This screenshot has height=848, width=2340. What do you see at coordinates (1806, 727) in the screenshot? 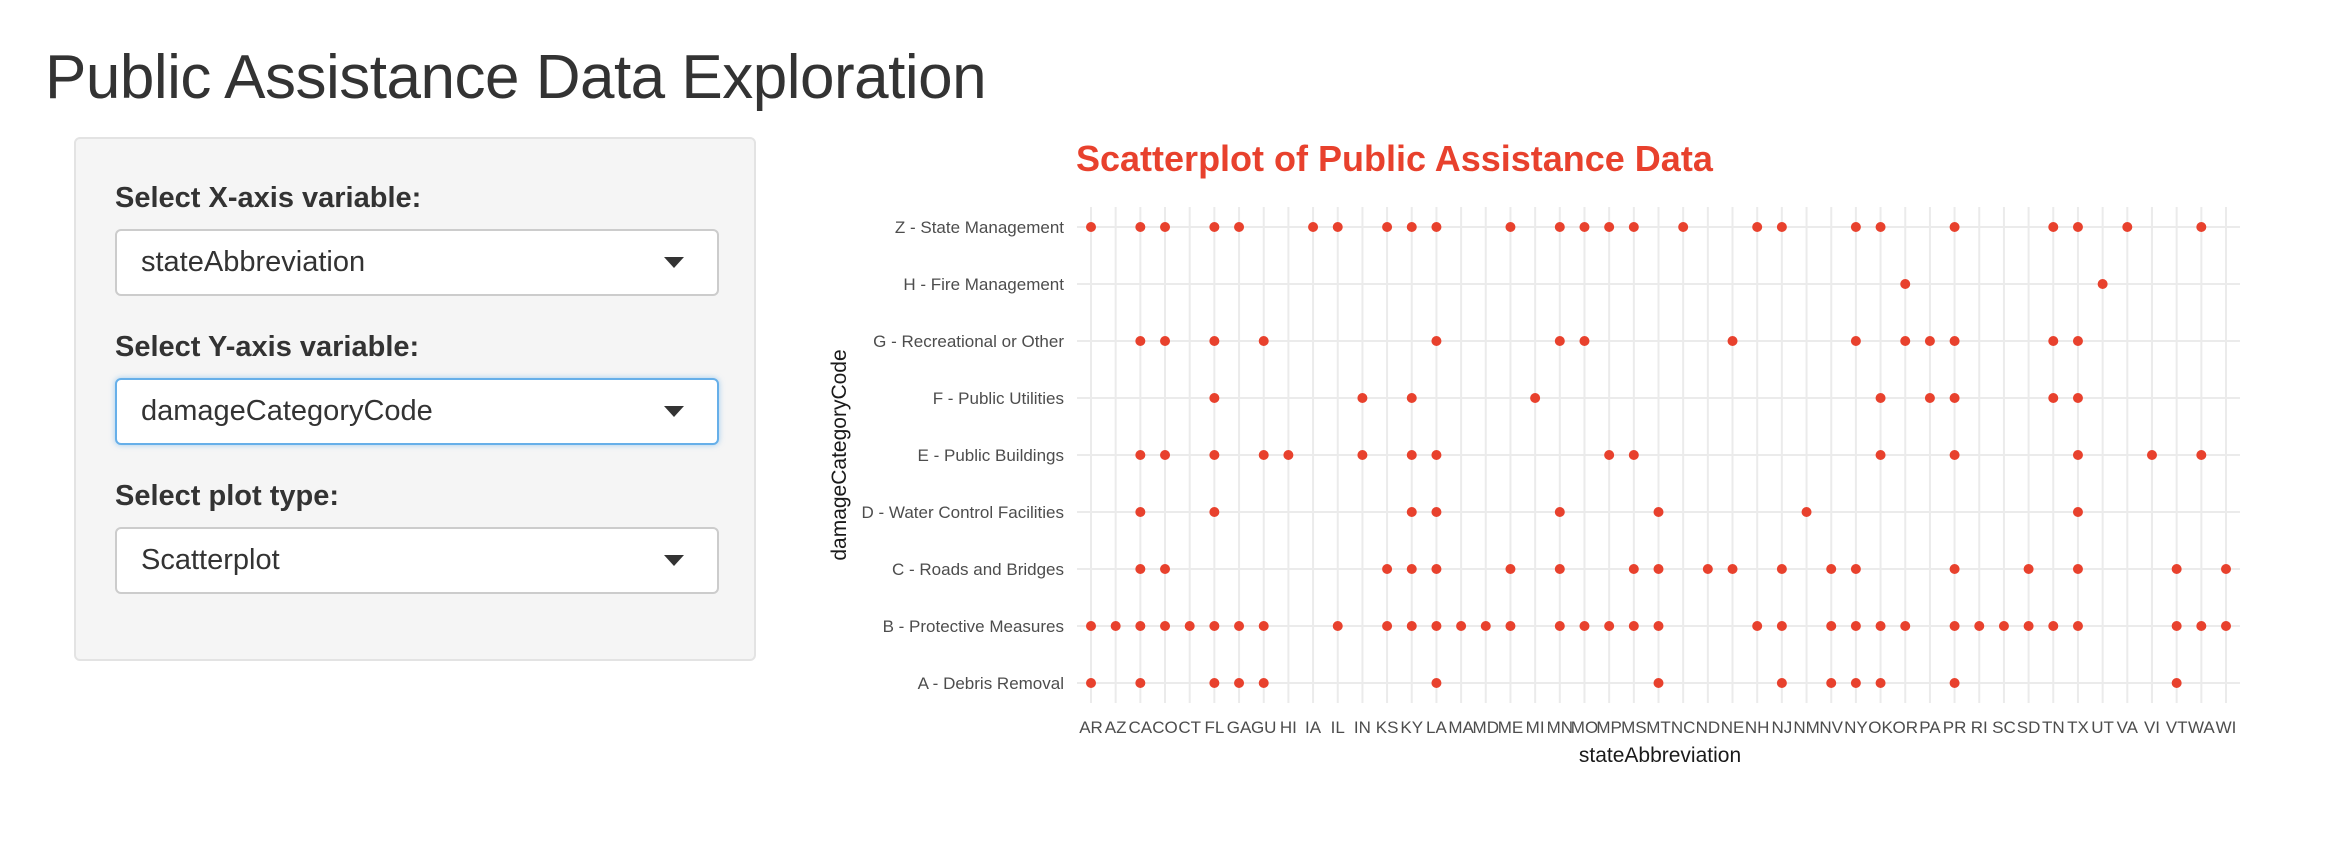
I see `x-tick-label: NM` at bounding box center [1806, 727].